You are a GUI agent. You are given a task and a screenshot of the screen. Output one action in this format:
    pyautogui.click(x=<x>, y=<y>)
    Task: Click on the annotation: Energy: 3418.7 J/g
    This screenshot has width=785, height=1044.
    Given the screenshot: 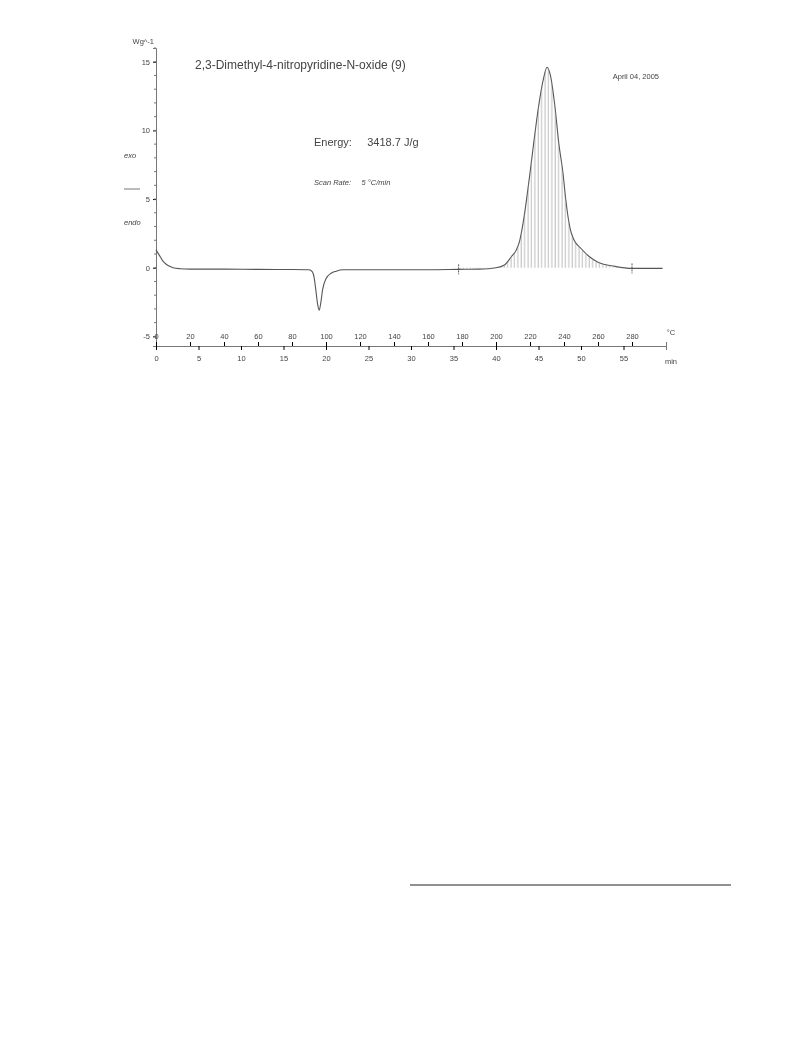 What is the action you would take?
    pyautogui.click(x=366, y=142)
    